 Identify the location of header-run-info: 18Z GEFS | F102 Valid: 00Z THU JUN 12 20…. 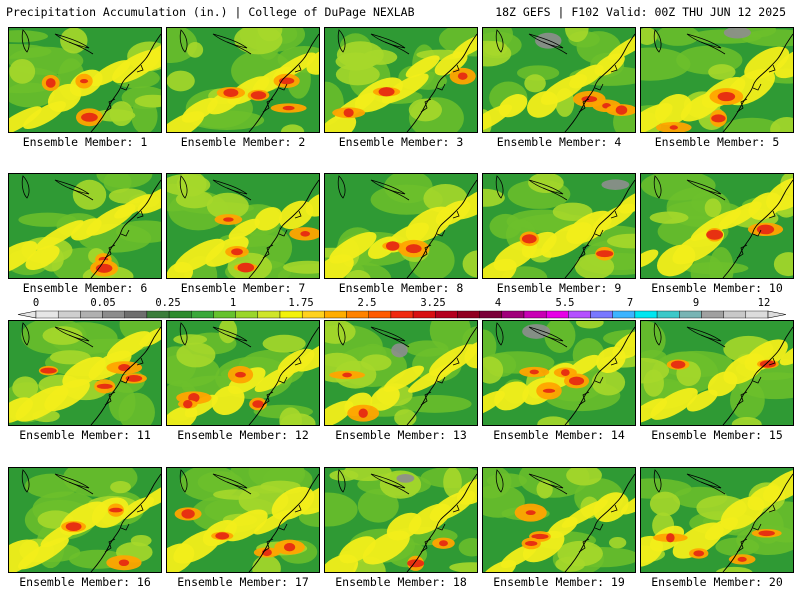
(640, 12).